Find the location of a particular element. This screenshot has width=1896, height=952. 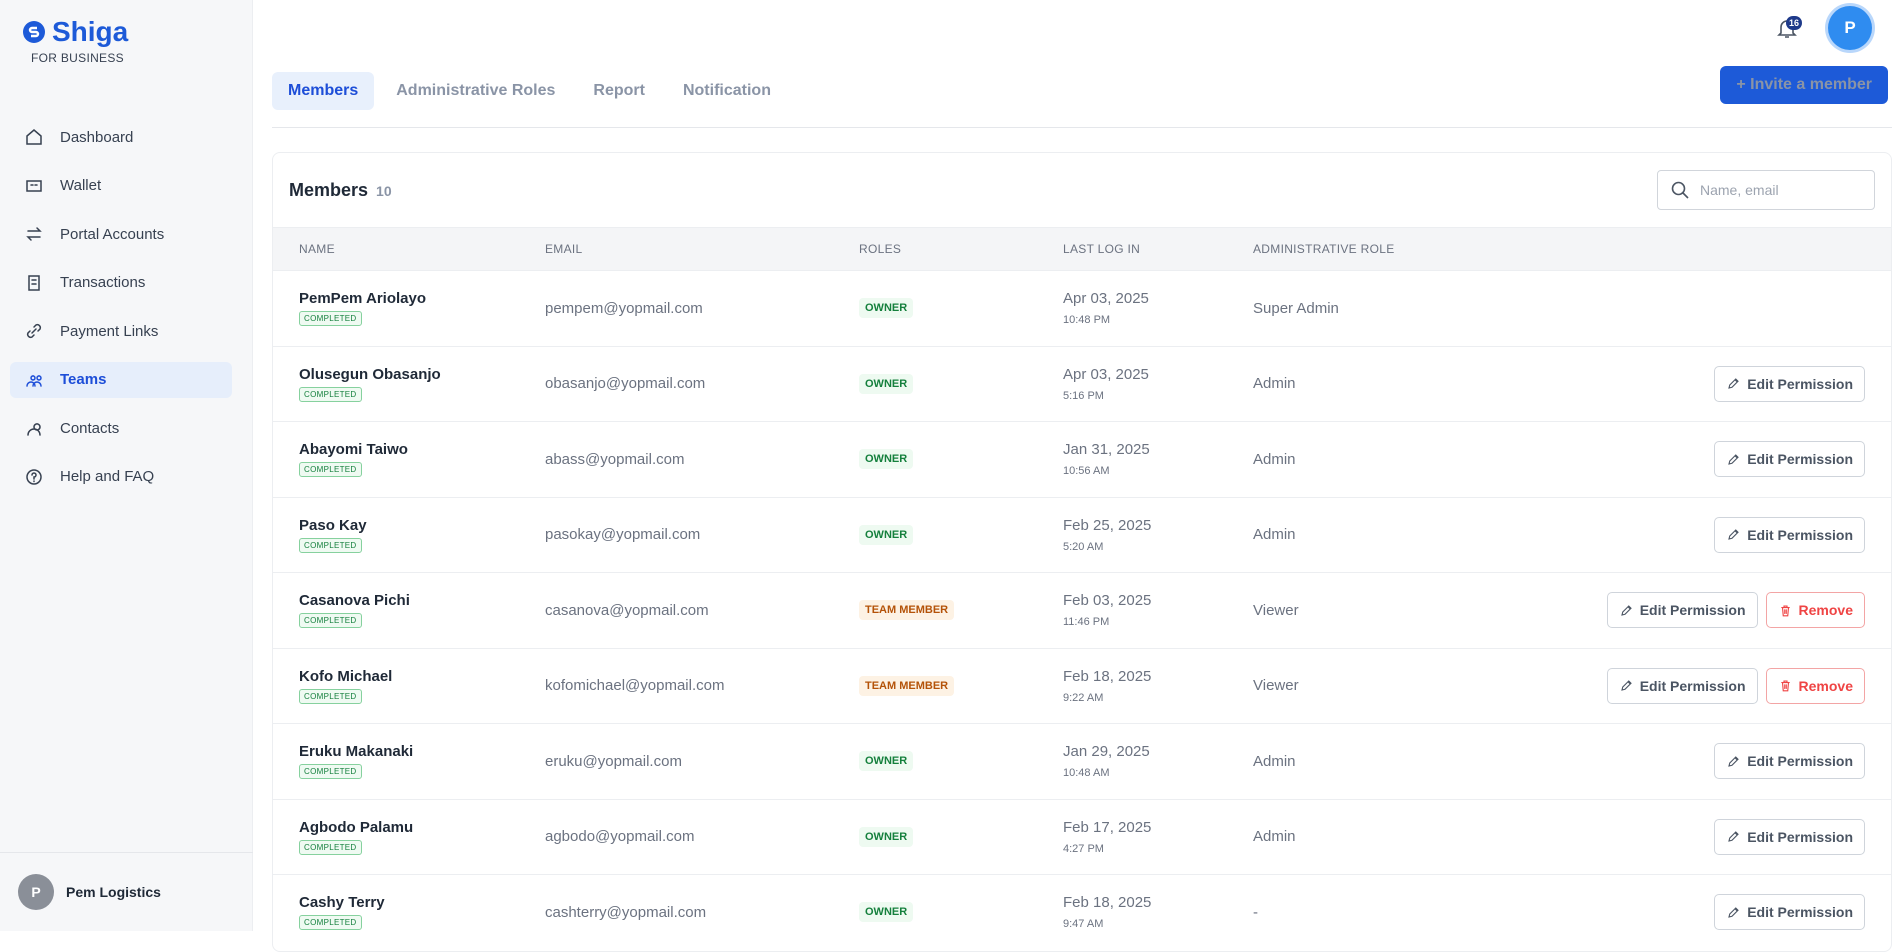

tab: Members is located at coordinates (323, 91).